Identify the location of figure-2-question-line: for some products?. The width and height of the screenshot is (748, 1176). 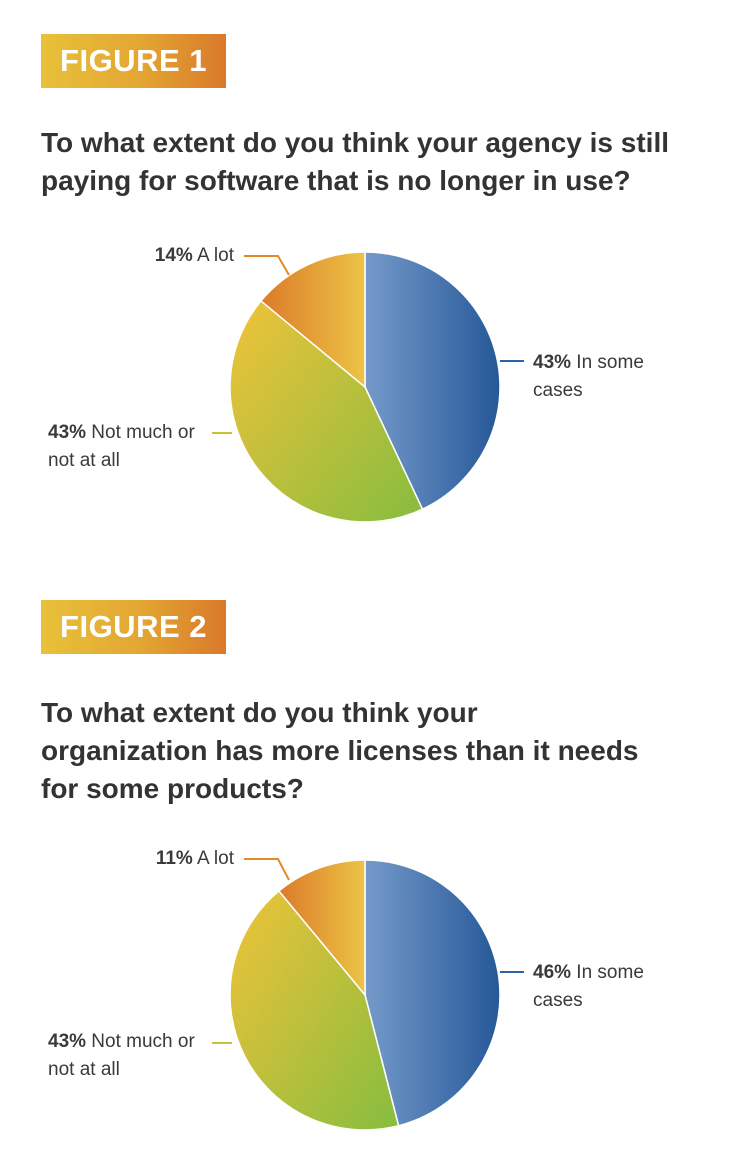
(172, 788).